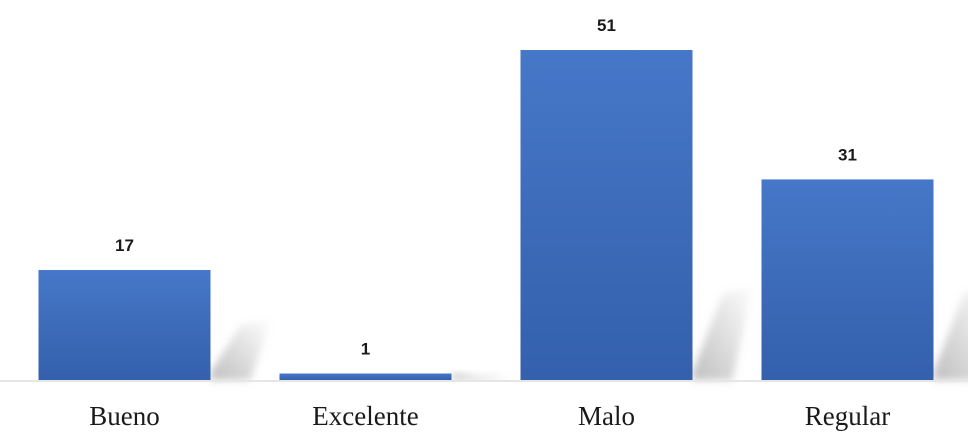 This screenshot has width=968, height=436. Describe the element at coordinates (124, 245) in the screenshot. I see `data-label-bueno: 17` at that location.